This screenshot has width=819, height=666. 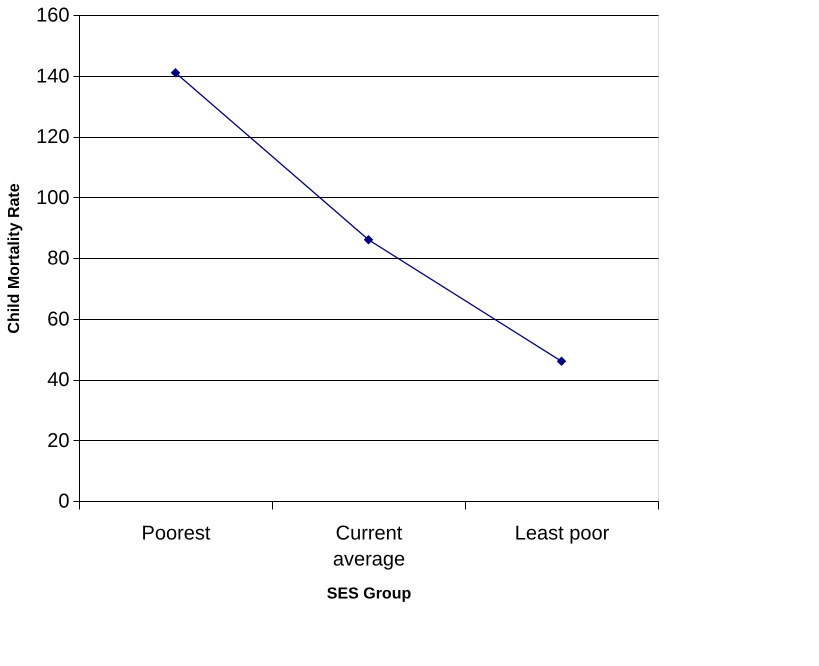 I want to click on x-tick-label: Poorest, so click(x=176, y=533).